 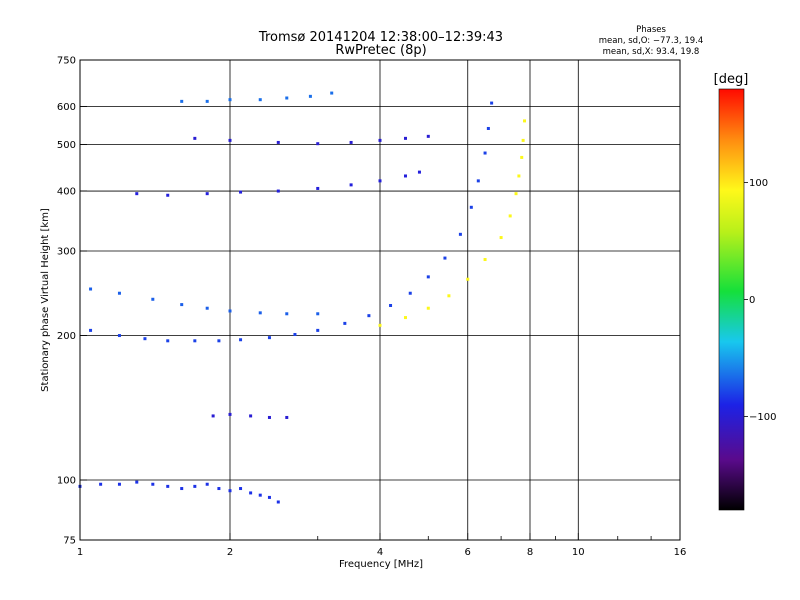 I want to click on colorbar-gradient, so click(x=731, y=299).